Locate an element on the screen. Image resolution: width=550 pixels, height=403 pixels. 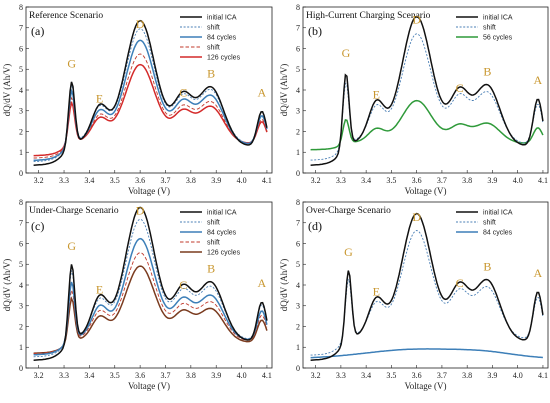
panel-letter: (d) is located at coordinates (315, 226).